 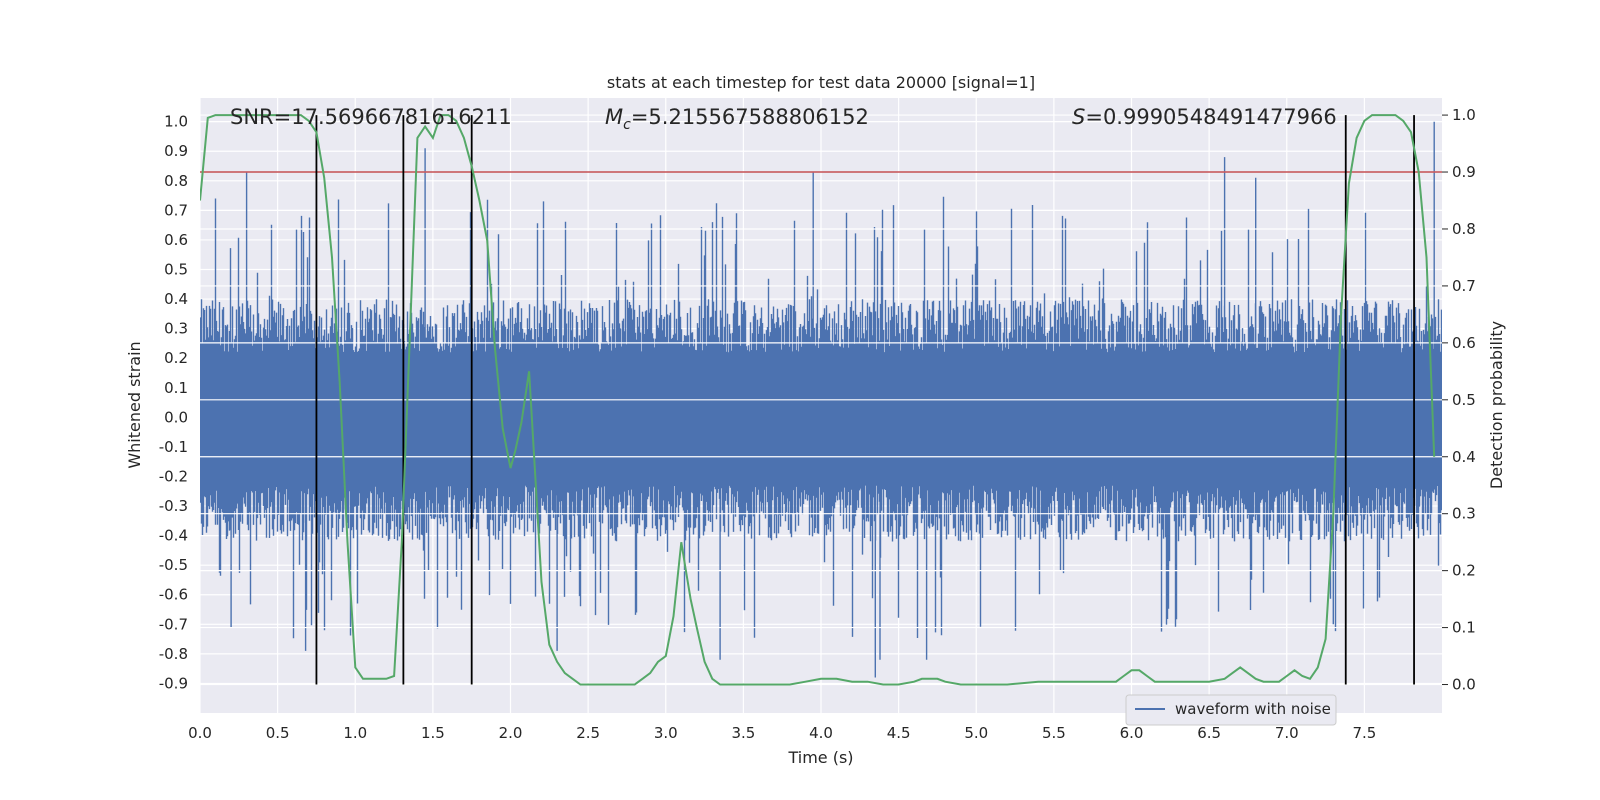 What do you see at coordinates (511, 733) in the screenshot?
I see `x-tick-label: 2.0` at bounding box center [511, 733].